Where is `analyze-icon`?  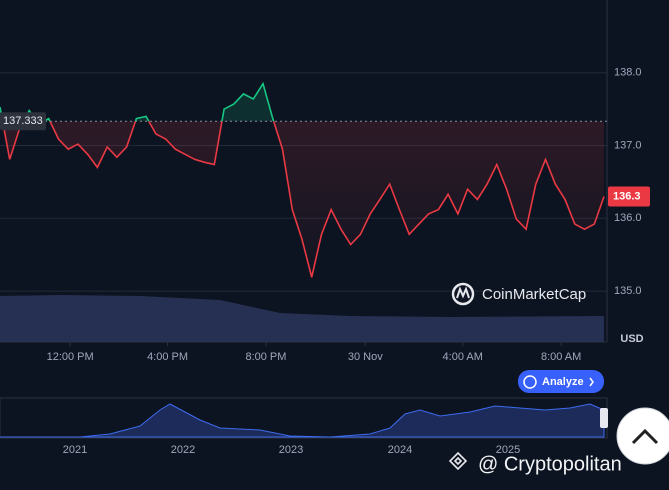 analyze-icon is located at coordinates (530, 382).